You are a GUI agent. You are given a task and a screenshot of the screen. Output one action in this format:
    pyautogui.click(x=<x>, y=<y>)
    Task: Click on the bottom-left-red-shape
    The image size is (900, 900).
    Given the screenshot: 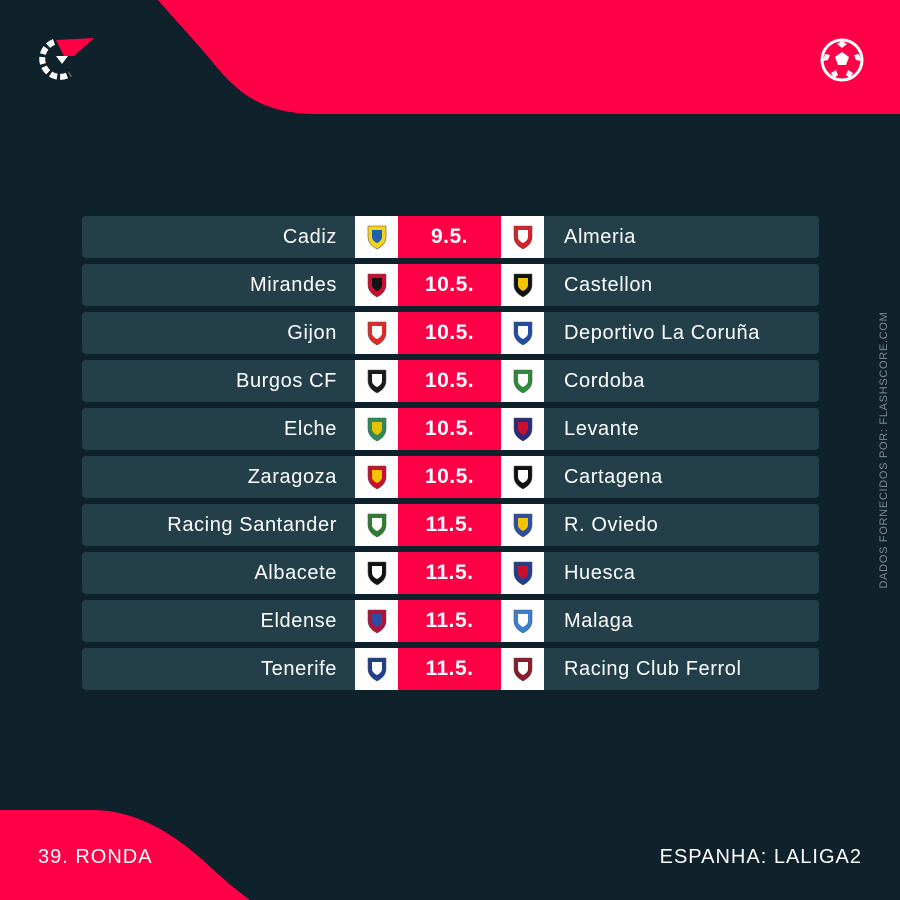 What is the action you would take?
    pyautogui.click(x=125, y=855)
    